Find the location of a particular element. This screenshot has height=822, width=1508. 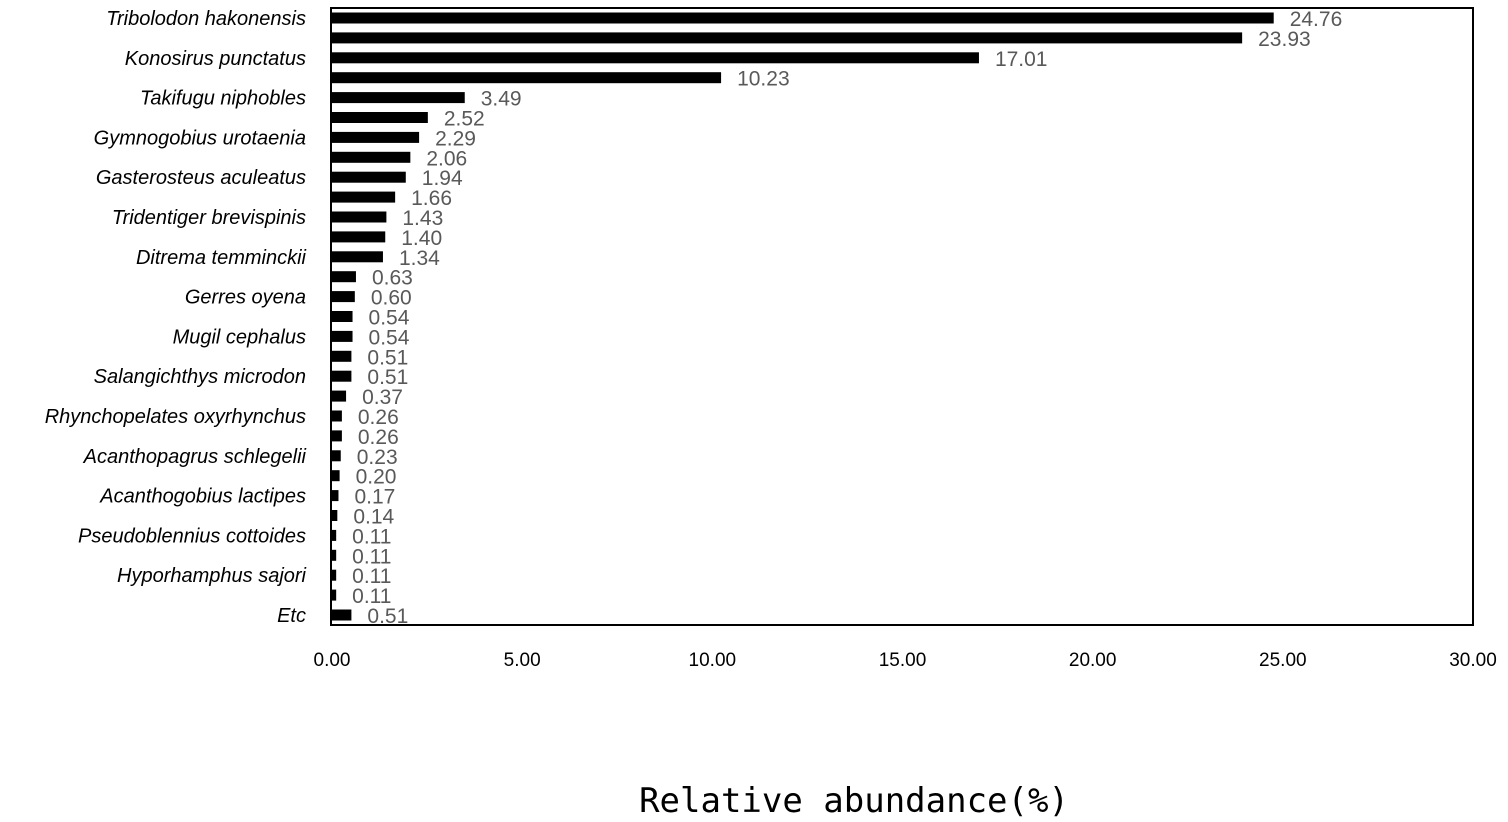

category-label: Etc is located at coordinates (291, 616).